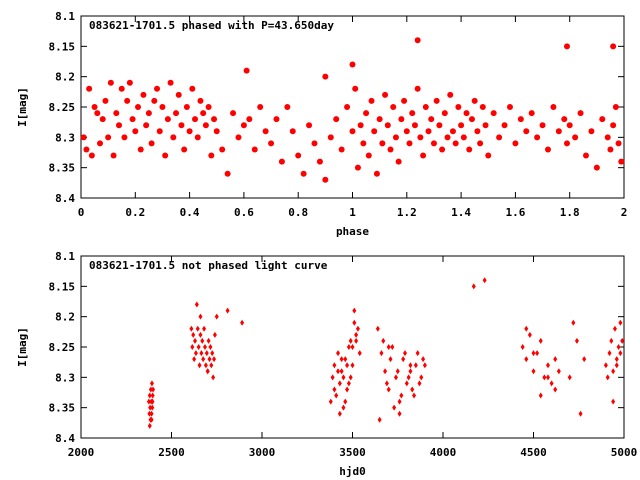  What do you see at coordinates (407, 212) in the screenshot?
I see `x-tick-label: 1.2` at bounding box center [407, 212].